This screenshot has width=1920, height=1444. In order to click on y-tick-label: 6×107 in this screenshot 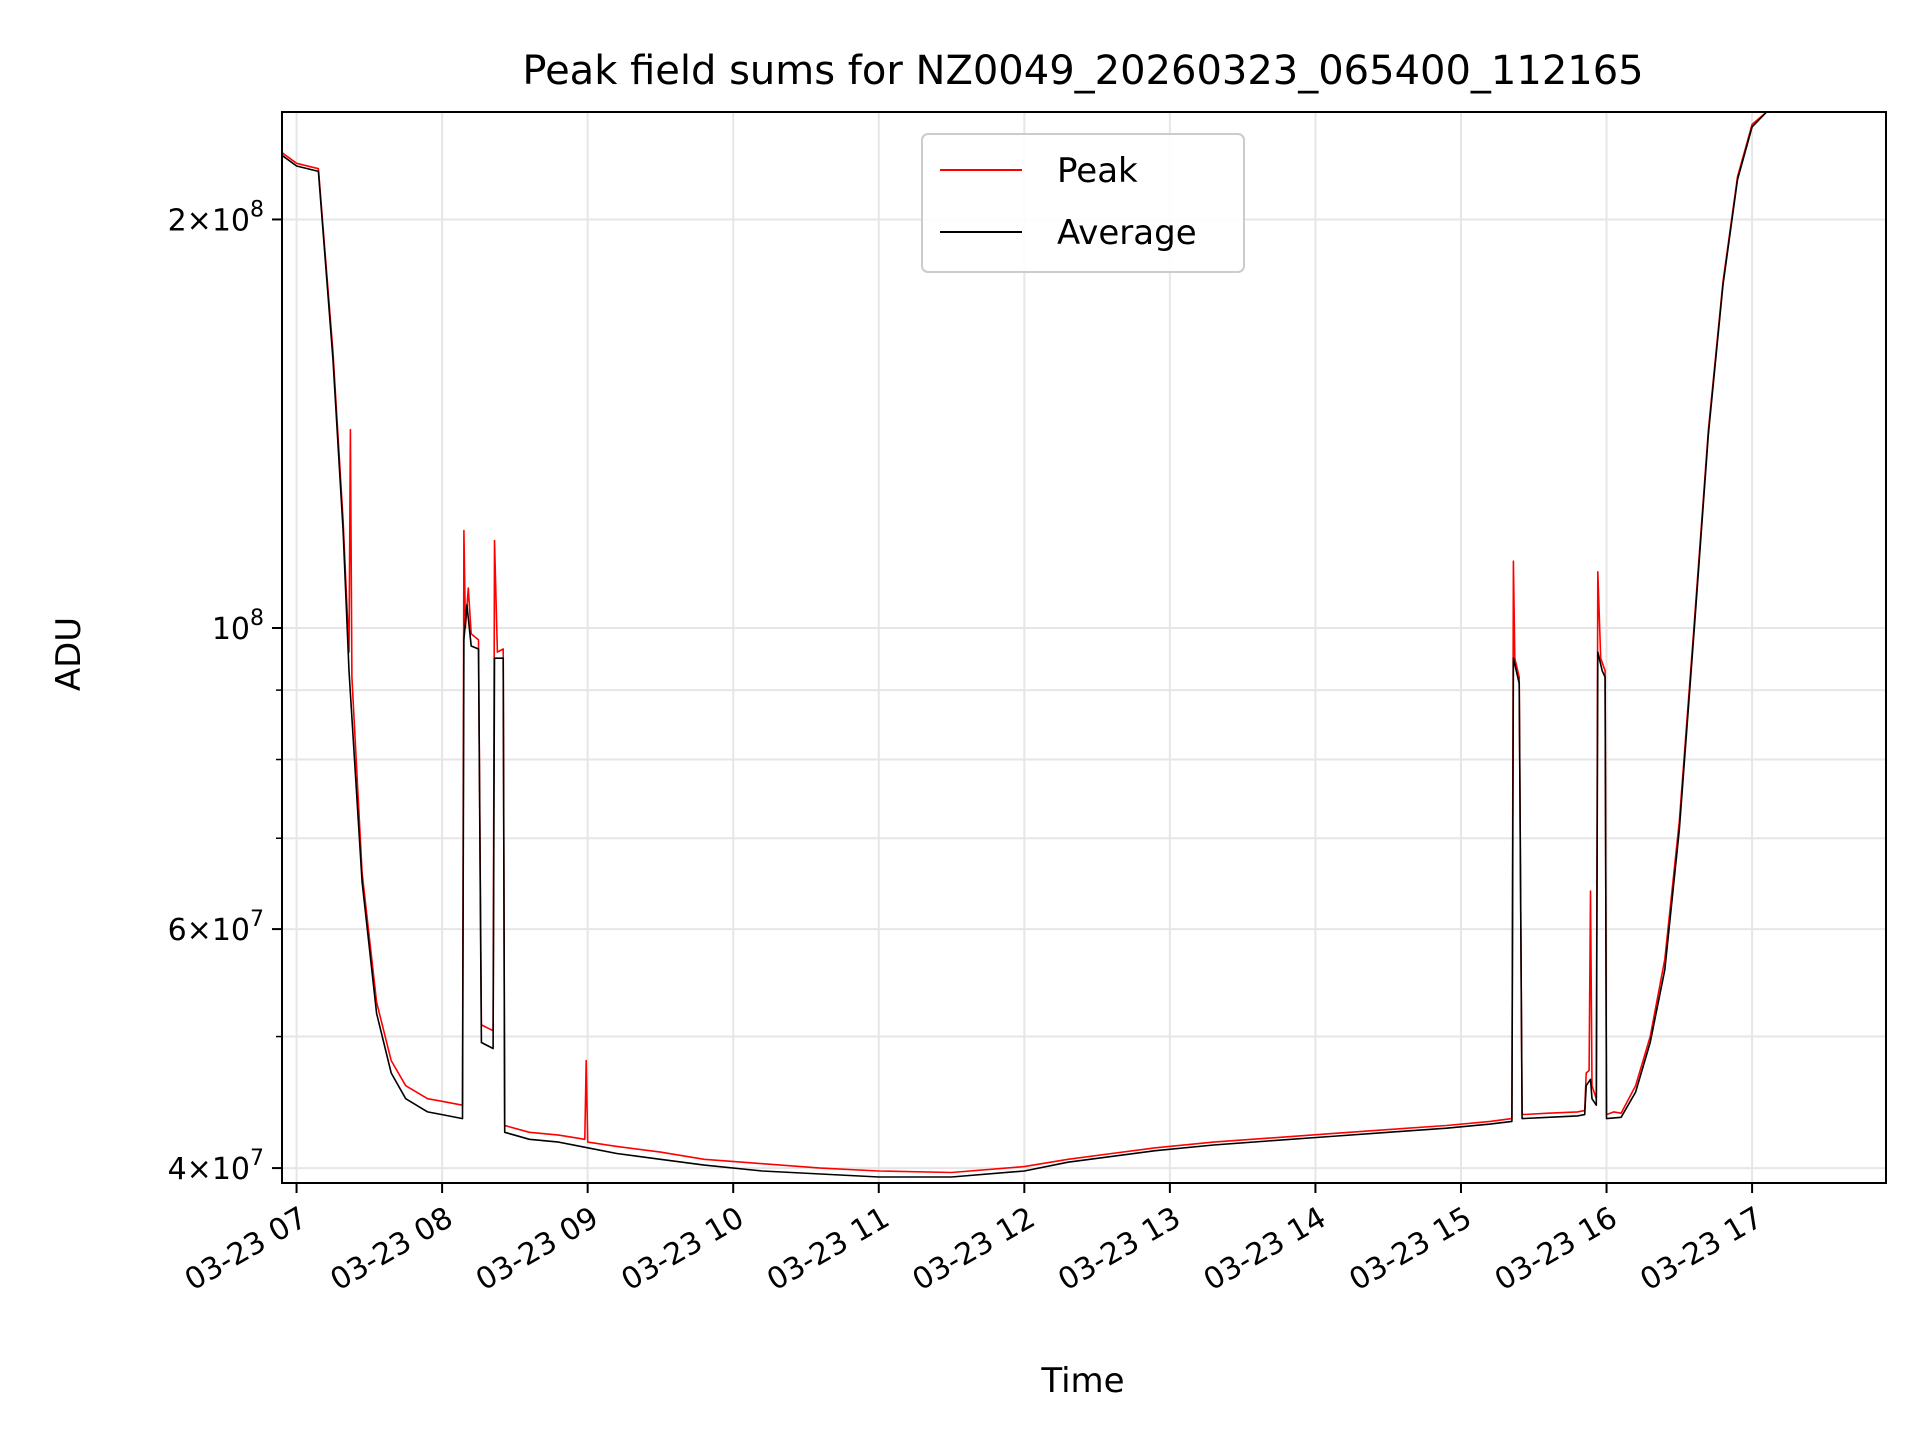, I will do `click(216, 927)`.